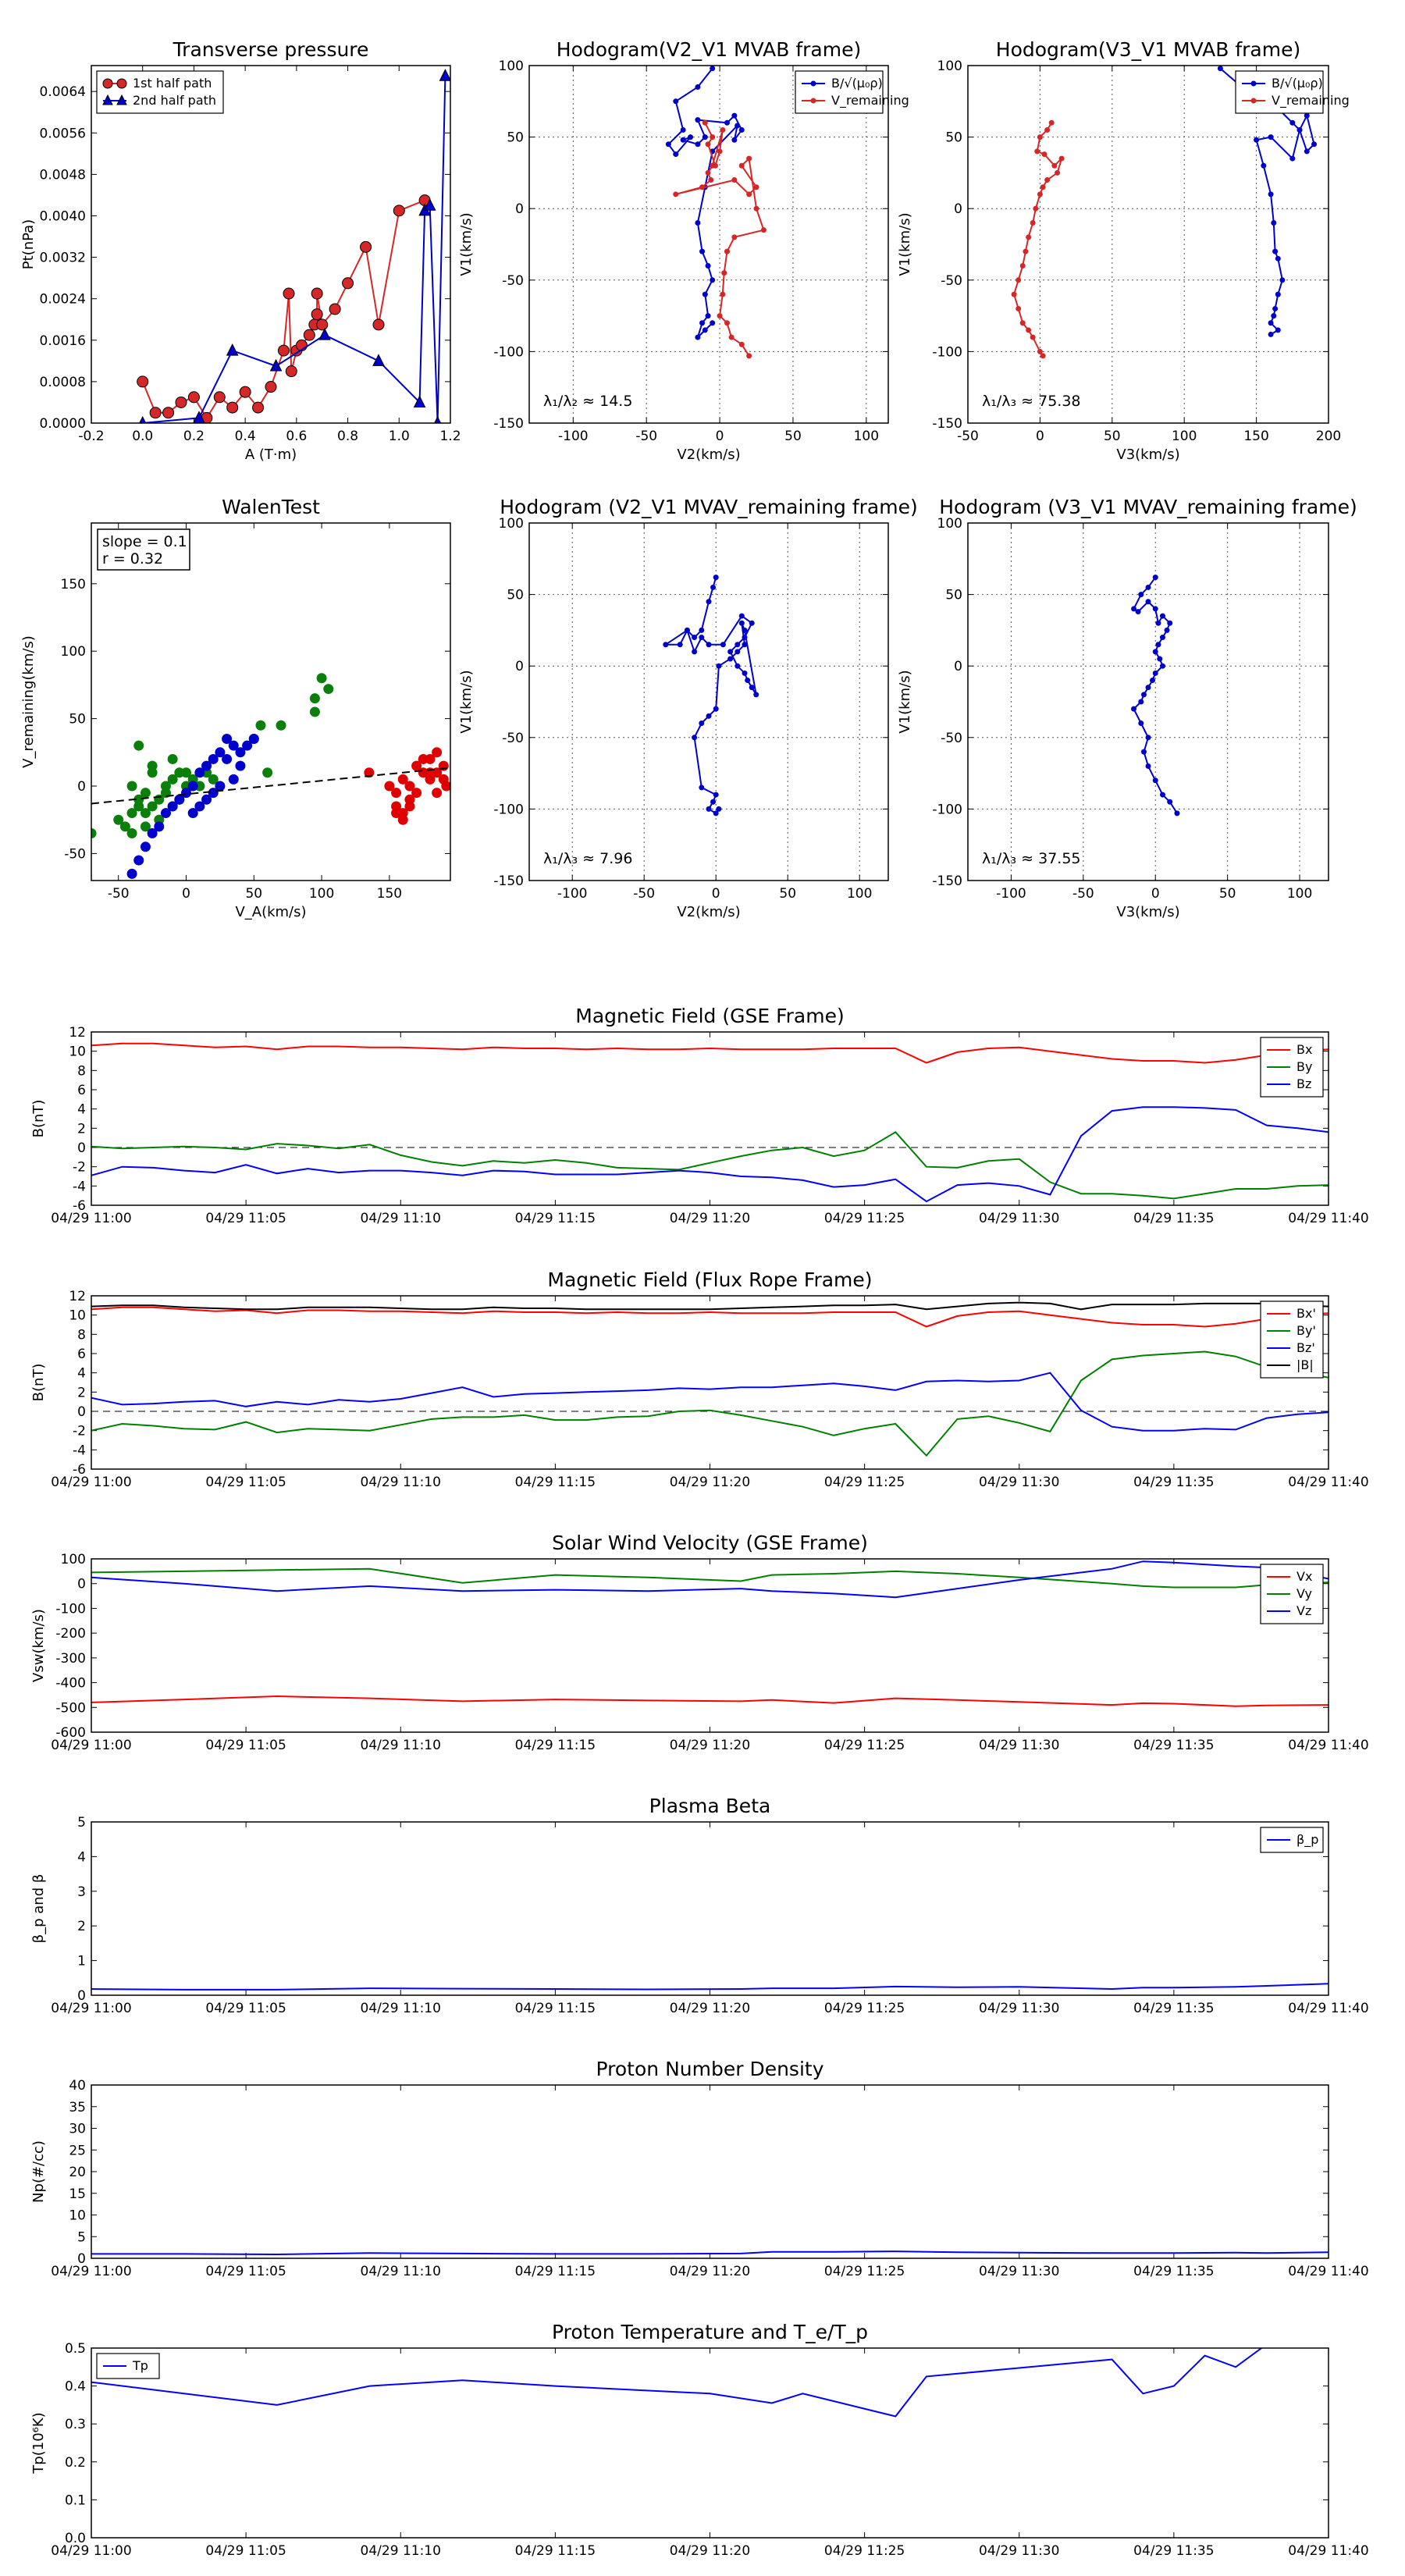  Describe the element at coordinates (76, 2349) in the screenshot. I see `y-tick-label: 0.5` at that location.